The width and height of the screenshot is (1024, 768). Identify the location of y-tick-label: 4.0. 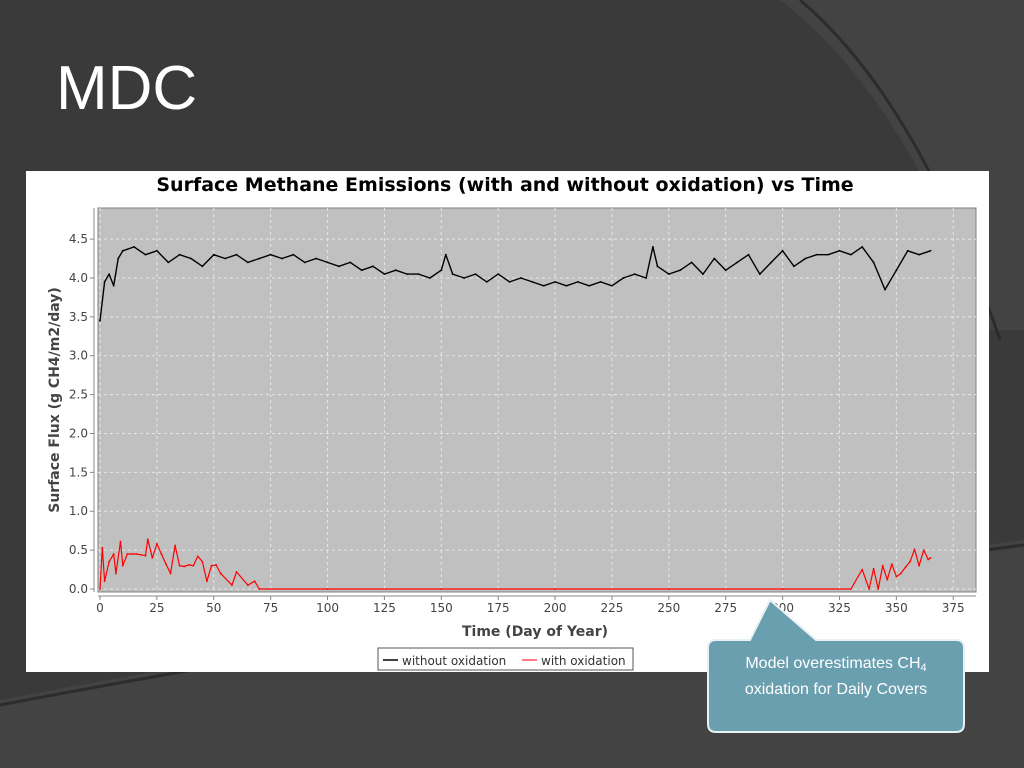
(78, 278).